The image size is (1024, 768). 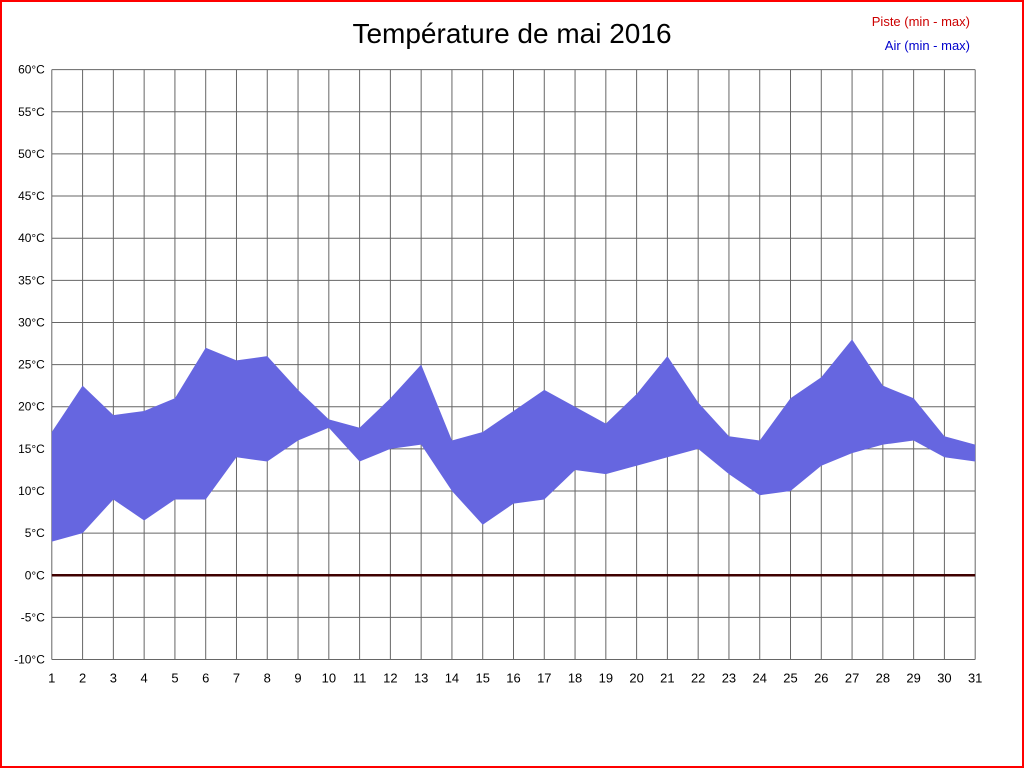 What do you see at coordinates (636, 677) in the screenshot?
I see `x-tick-label: 20` at bounding box center [636, 677].